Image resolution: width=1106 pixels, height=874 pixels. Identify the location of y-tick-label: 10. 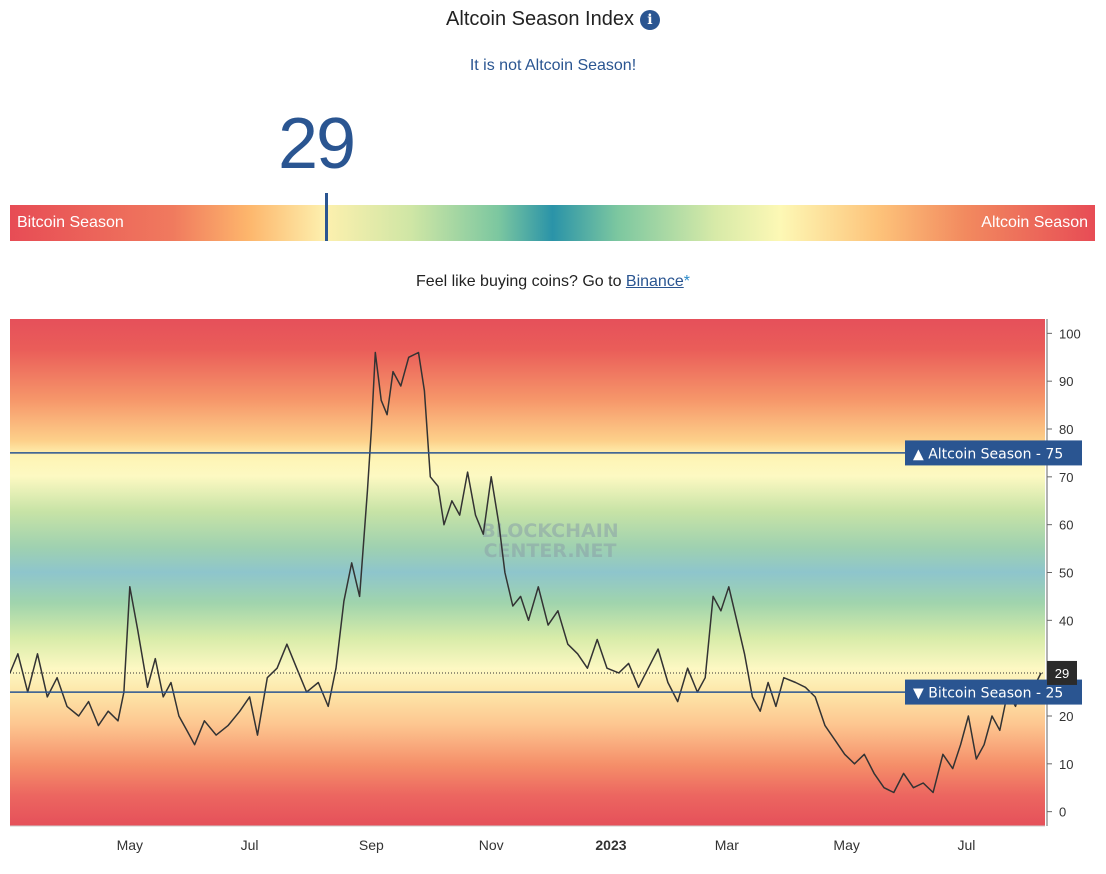
(1066, 764).